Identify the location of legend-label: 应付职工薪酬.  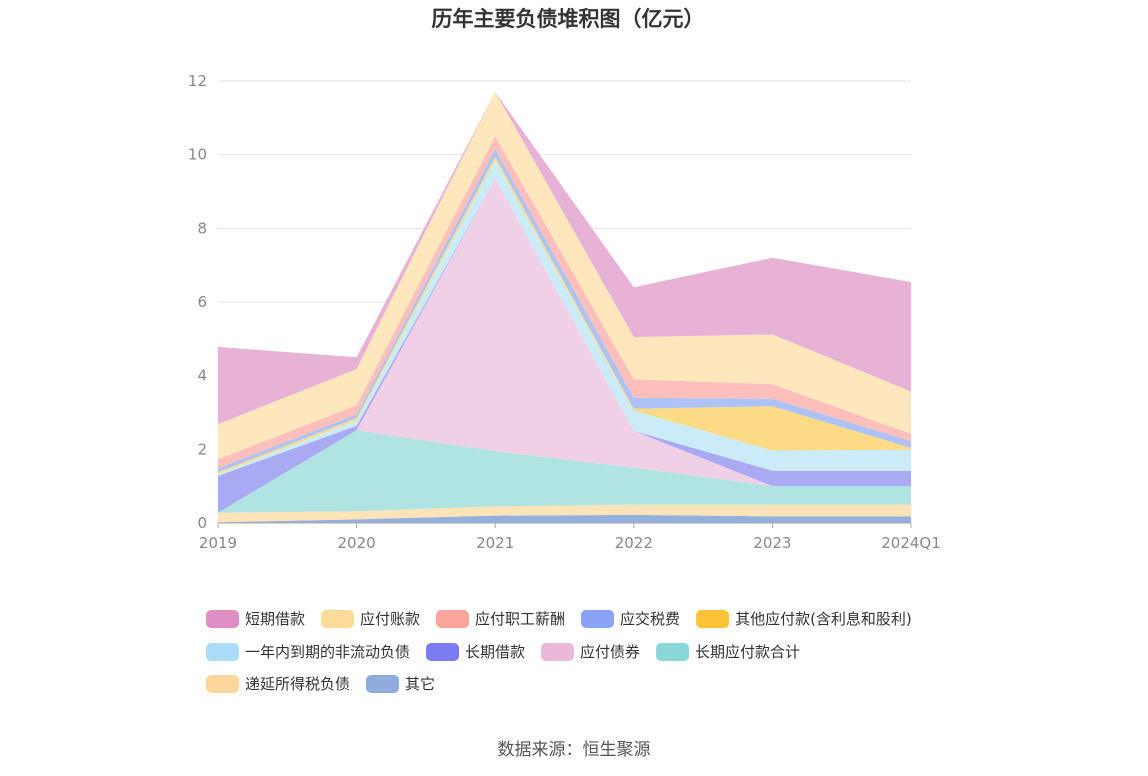
(520, 619).